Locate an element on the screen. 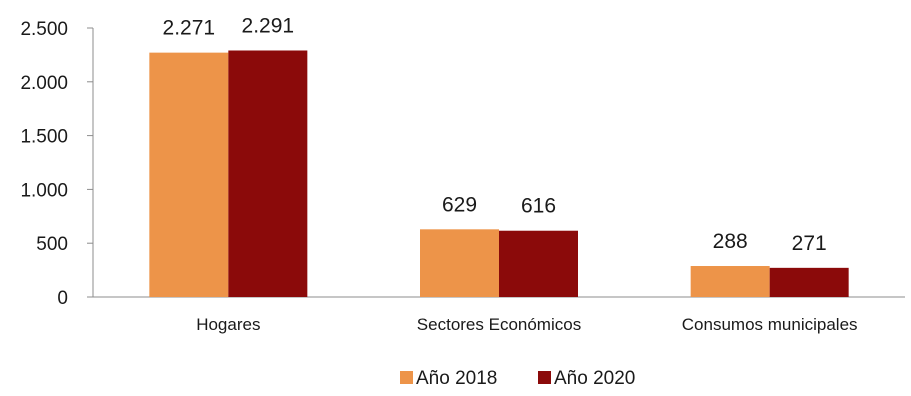  data-label: 616 is located at coordinates (538, 206).